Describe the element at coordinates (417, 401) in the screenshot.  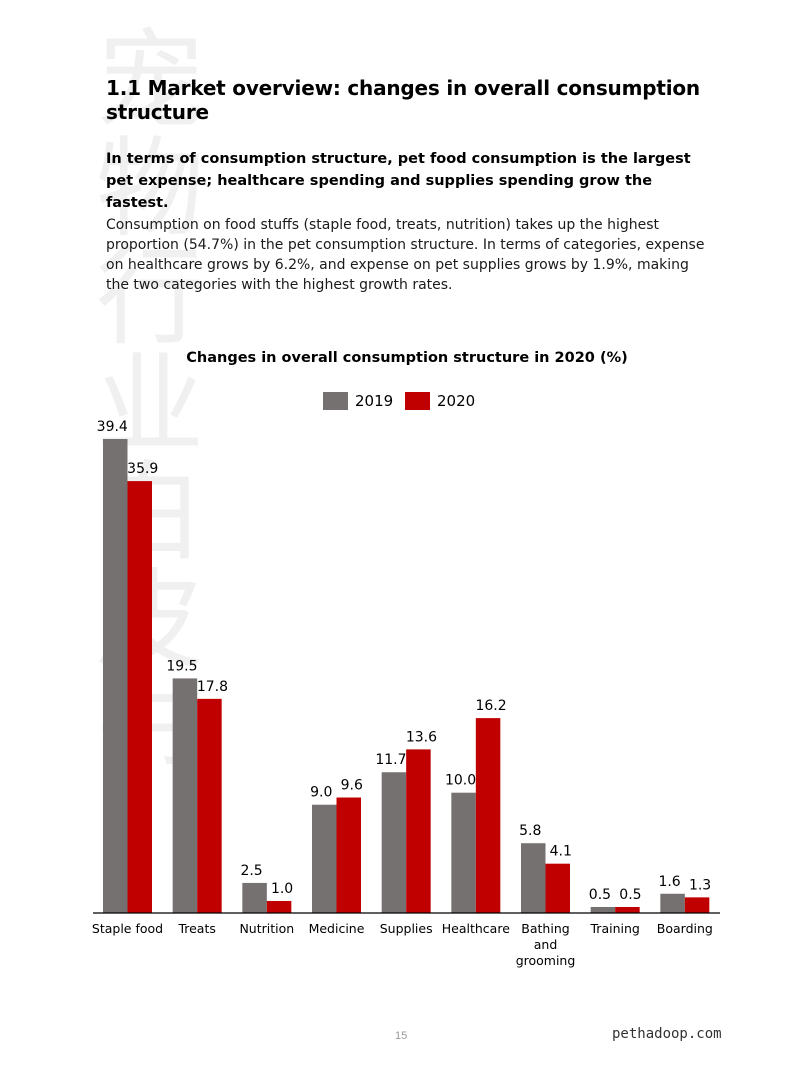
I see `legend-swatch-2020` at that location.